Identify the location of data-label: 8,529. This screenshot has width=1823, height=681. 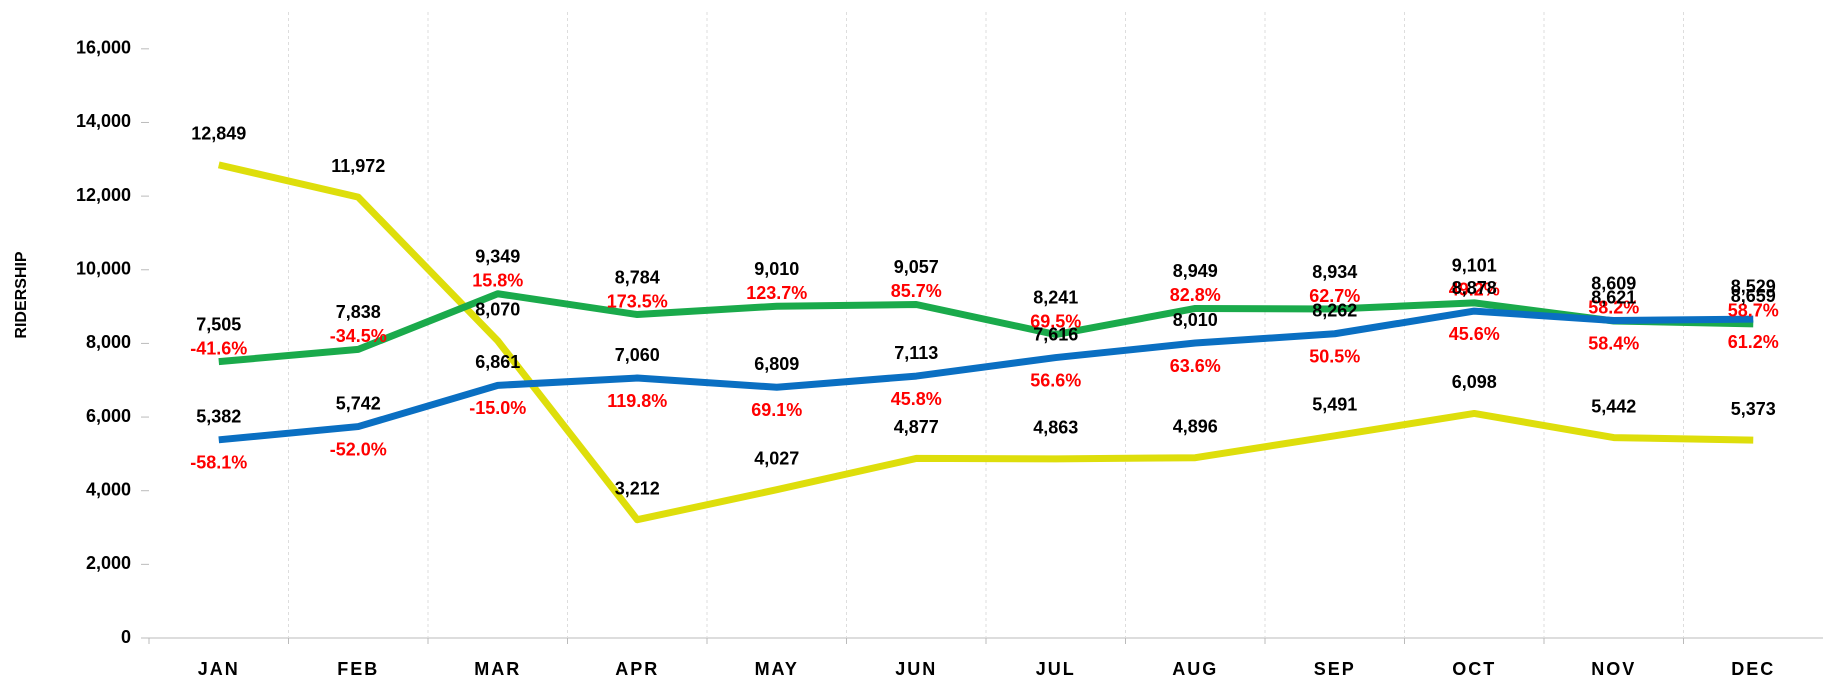
(1753, 287).